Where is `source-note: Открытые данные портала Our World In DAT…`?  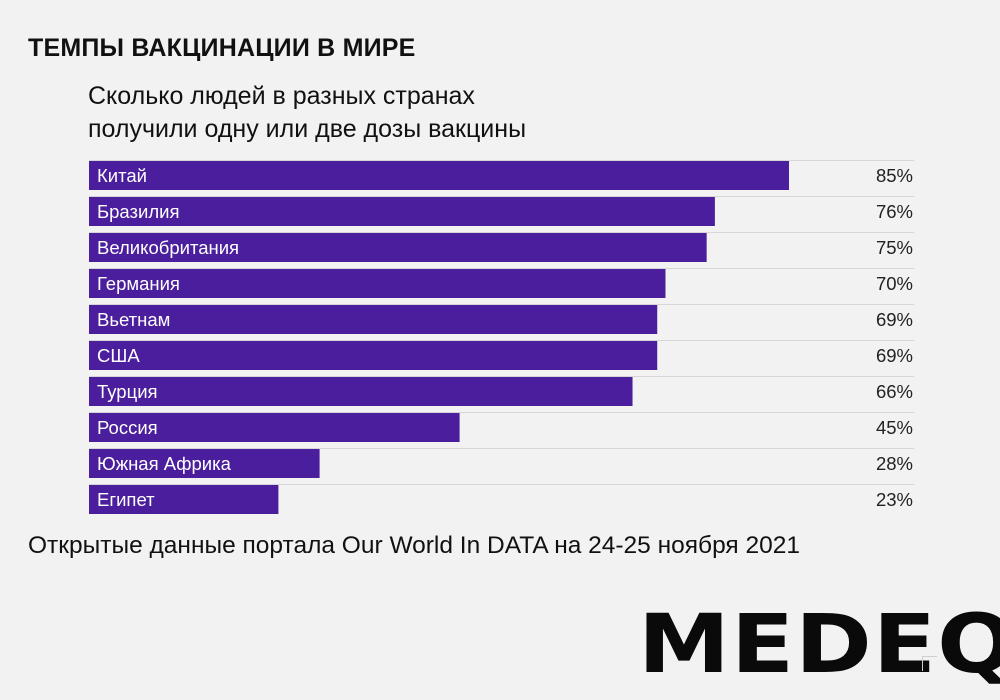 source-note: Открытые данные портала Our World In DAT… is located at coordinates (414, 545).